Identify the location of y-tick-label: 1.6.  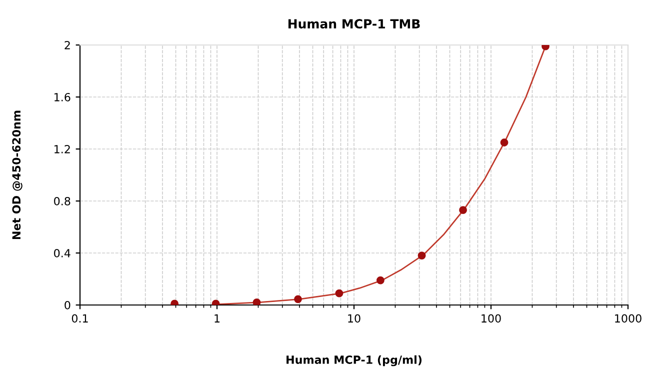
(62, 97).